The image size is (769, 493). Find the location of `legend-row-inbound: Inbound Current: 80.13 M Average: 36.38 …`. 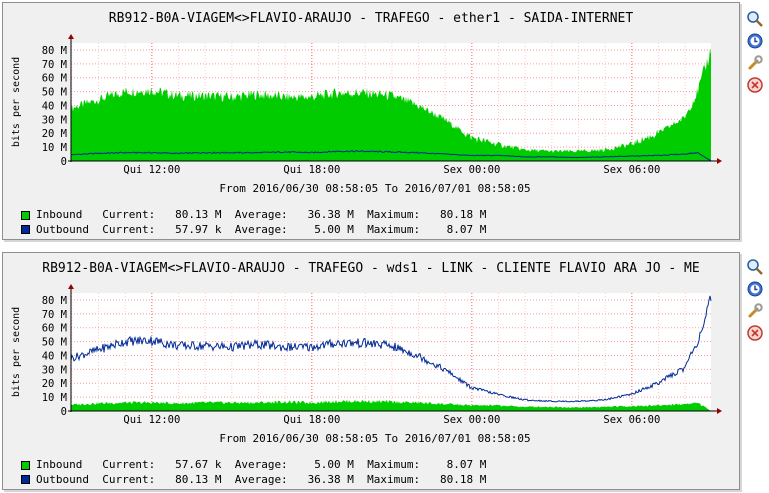

legend-row-inbound: Inbound Current: 80.13 M Average: 36.38 … is located at coordinates (253, 215).